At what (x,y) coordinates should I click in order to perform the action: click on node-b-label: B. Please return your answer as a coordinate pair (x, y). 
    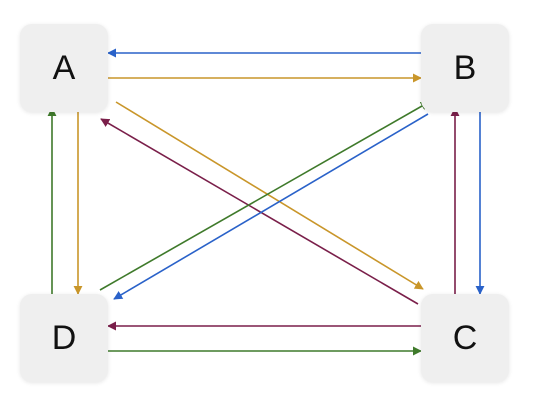
    Looking at the image, I should click on (465, 67).